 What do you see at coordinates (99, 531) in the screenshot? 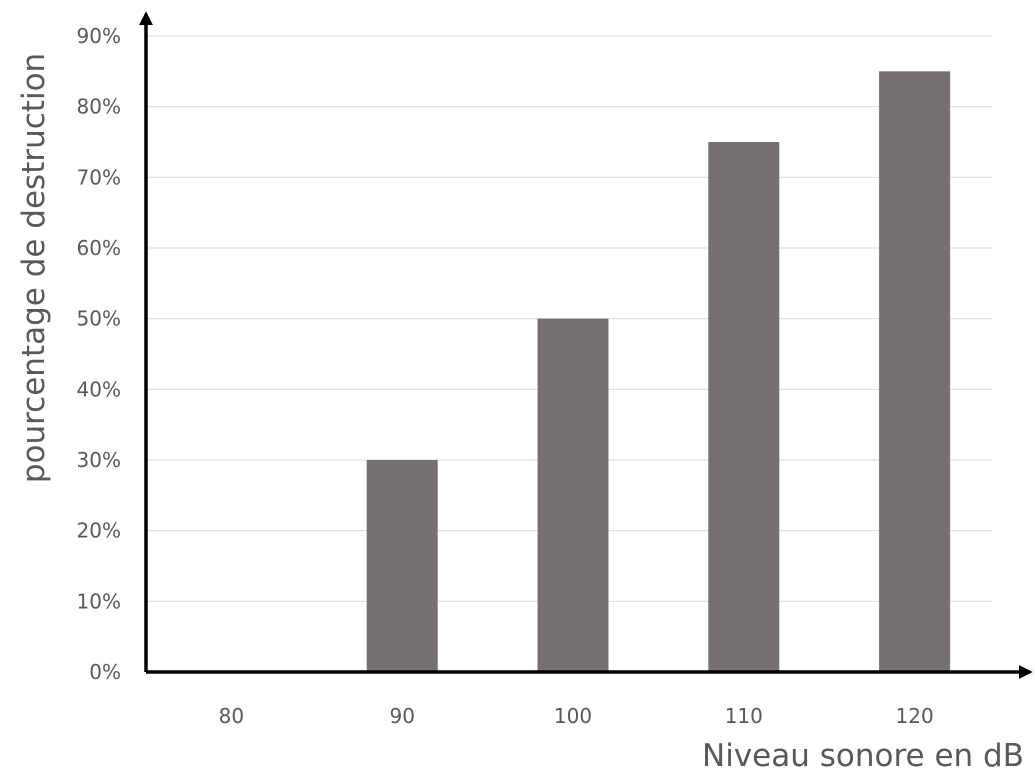
I see `y-tick-label: 20%` at bounding box center [99, 531].